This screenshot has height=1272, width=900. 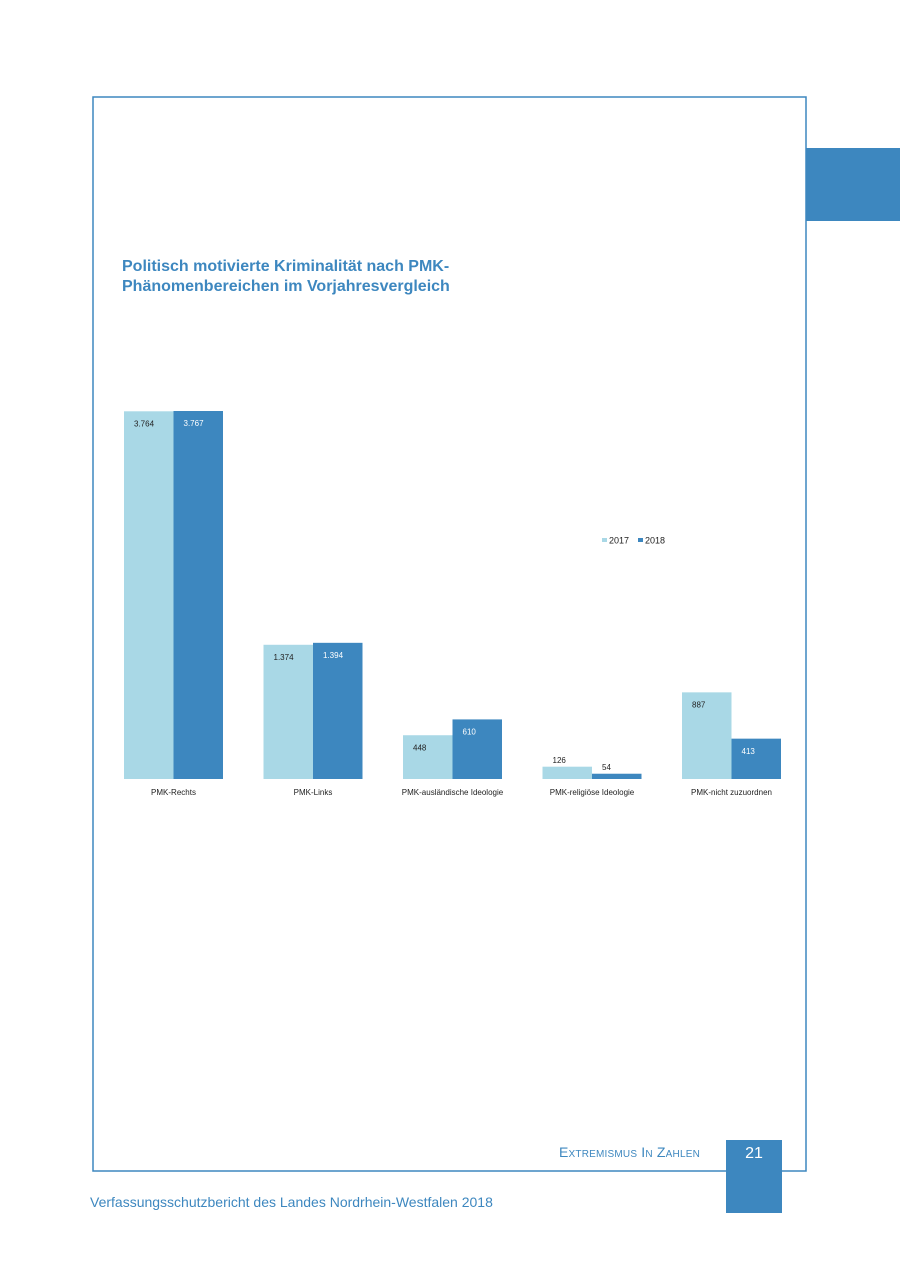 I want to click on value-label: 54, so click(x=606, y=767).